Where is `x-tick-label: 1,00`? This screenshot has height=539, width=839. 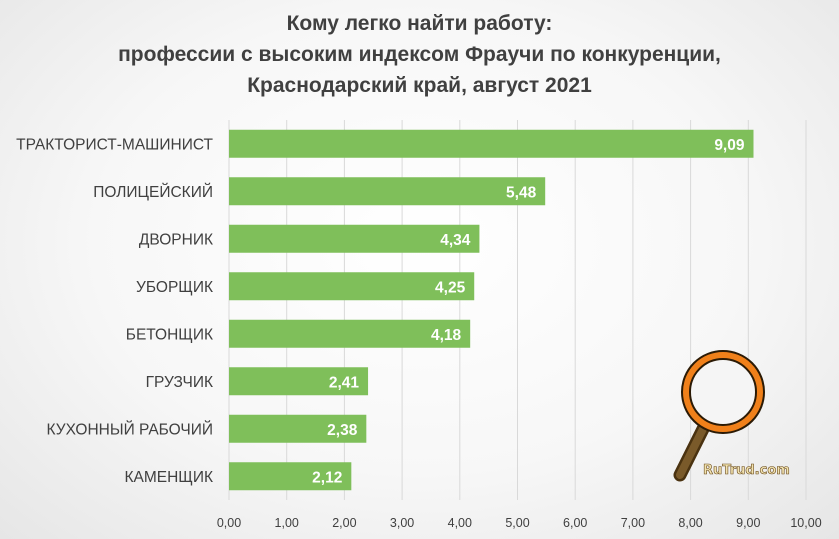
x-tick-label: 1,00 is located at coordinates (287, 523).